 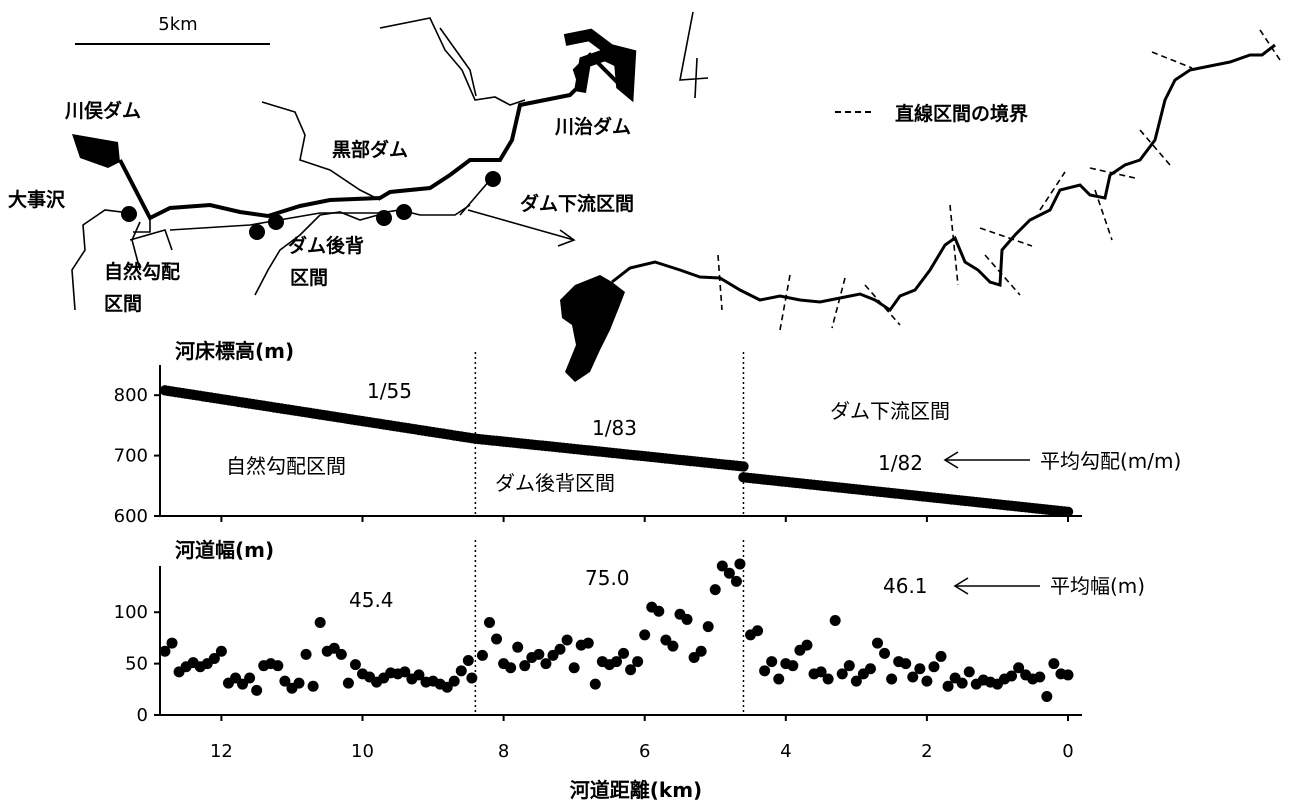 What do you see at coordinates (1067, 751) in the screenshot?
I see `x-tick-label: 0` at bounding box center [1067, 751].